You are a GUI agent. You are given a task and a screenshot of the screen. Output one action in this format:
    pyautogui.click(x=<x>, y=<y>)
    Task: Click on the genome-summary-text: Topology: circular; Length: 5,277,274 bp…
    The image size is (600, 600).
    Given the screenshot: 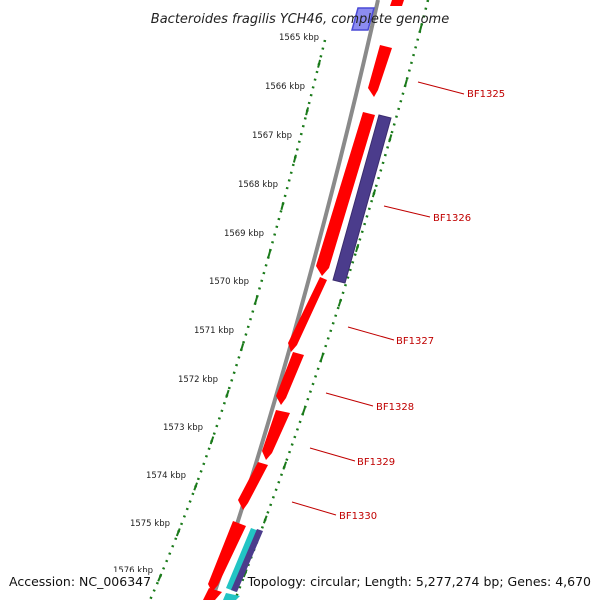 What is the action you would take?
    pyautogui.click(x=419, y=581)
    